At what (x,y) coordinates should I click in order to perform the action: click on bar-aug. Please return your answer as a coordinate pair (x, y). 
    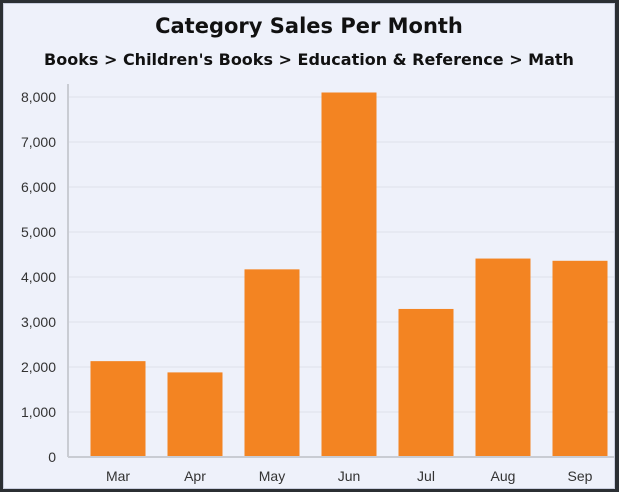
    Looking at the image, I should click on (503, 357).